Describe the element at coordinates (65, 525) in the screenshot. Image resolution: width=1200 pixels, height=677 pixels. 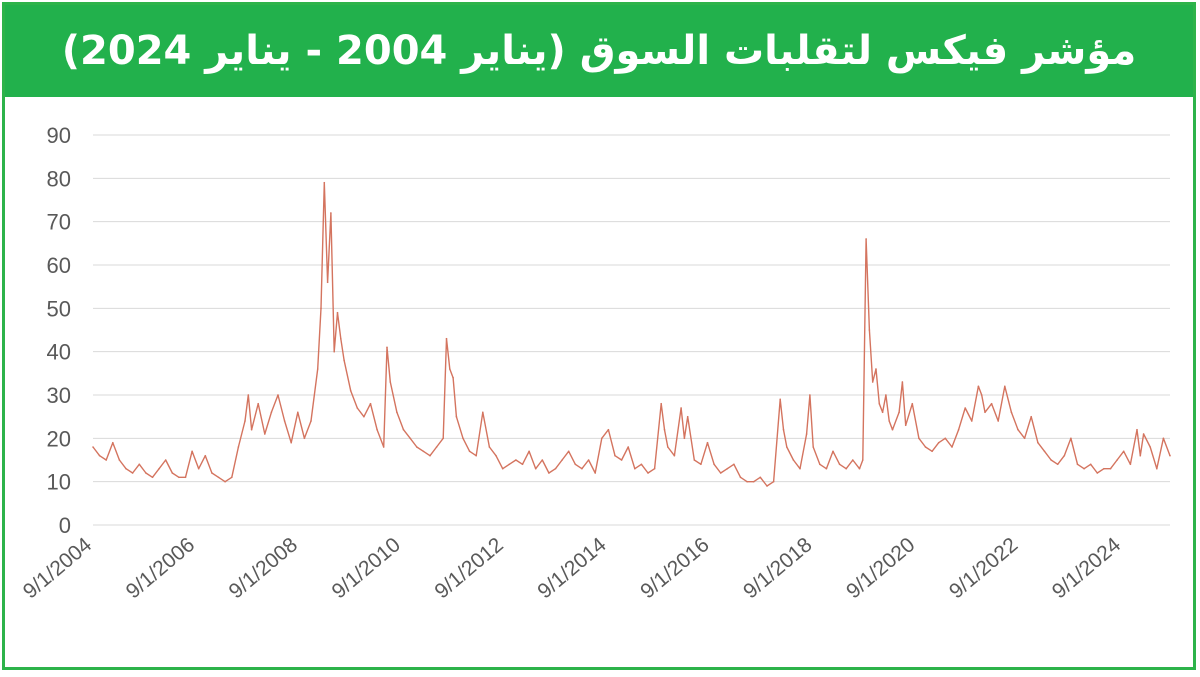
I see `y-tick-label: 0` at that location.